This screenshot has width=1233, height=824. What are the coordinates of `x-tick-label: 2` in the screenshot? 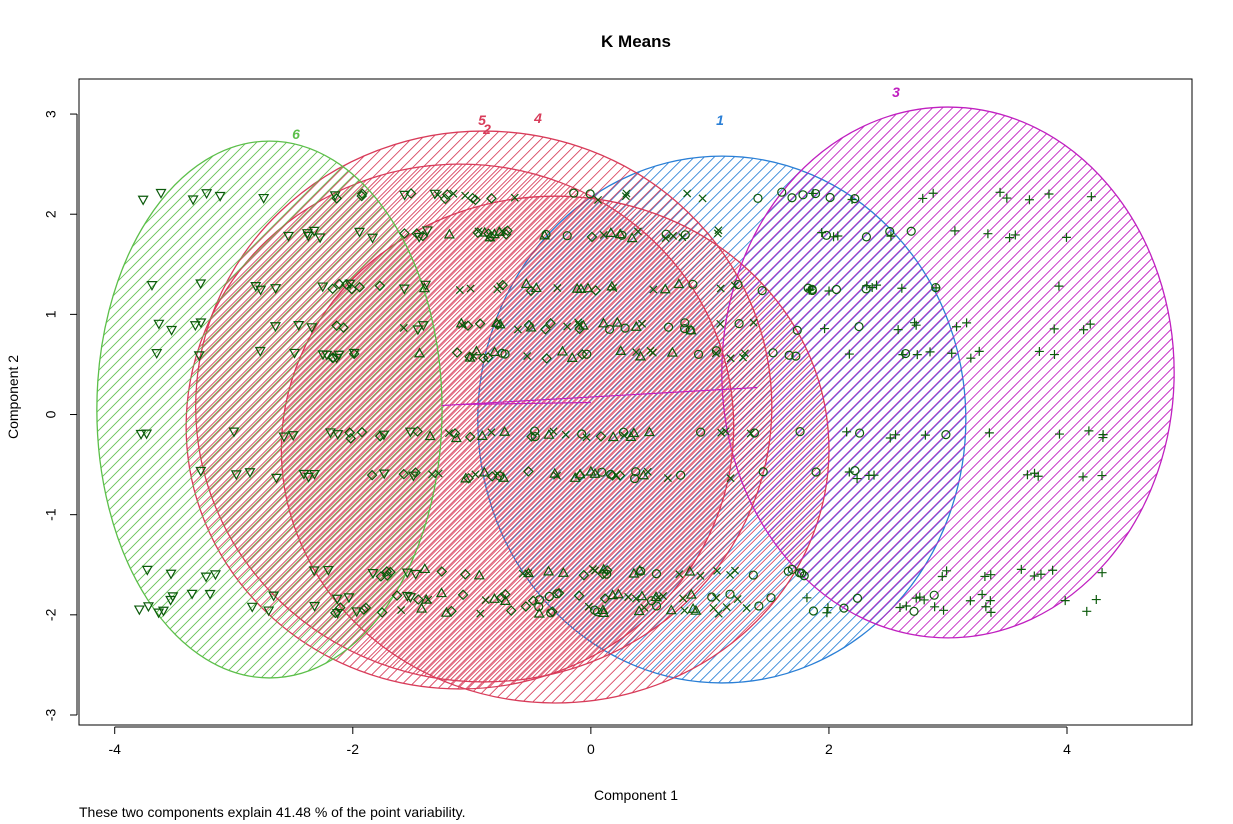 It's located at (829, 749).